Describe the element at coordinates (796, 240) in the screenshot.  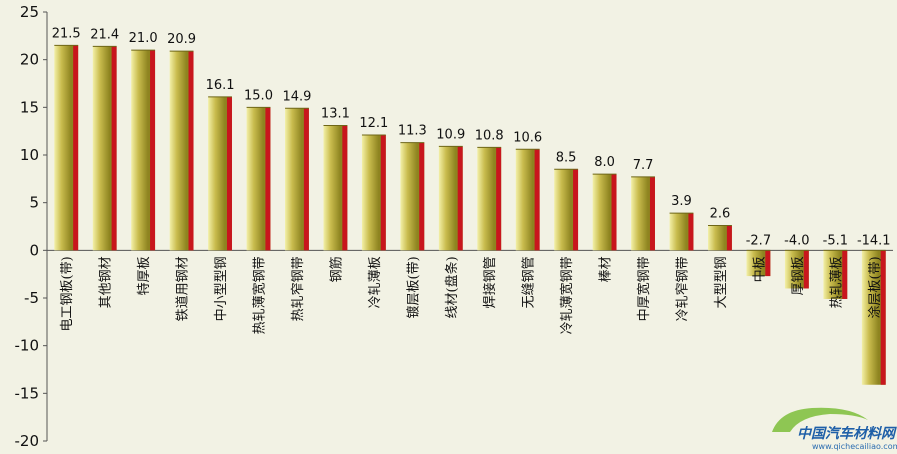
I see `data-label: -4.0` at that location.